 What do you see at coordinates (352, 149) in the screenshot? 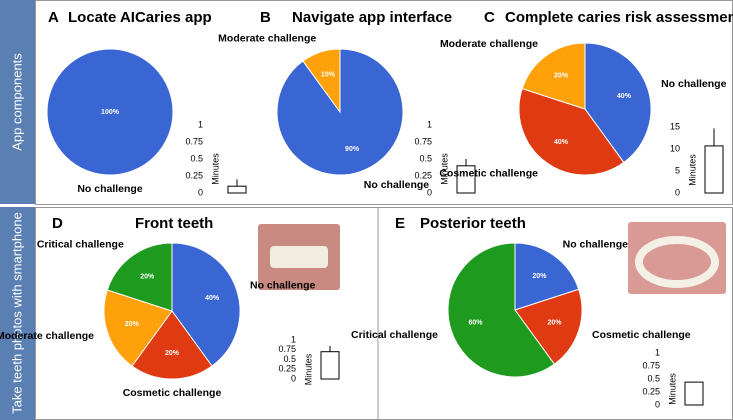
I see `value-label: 90%` at bounding box center [352, 149].